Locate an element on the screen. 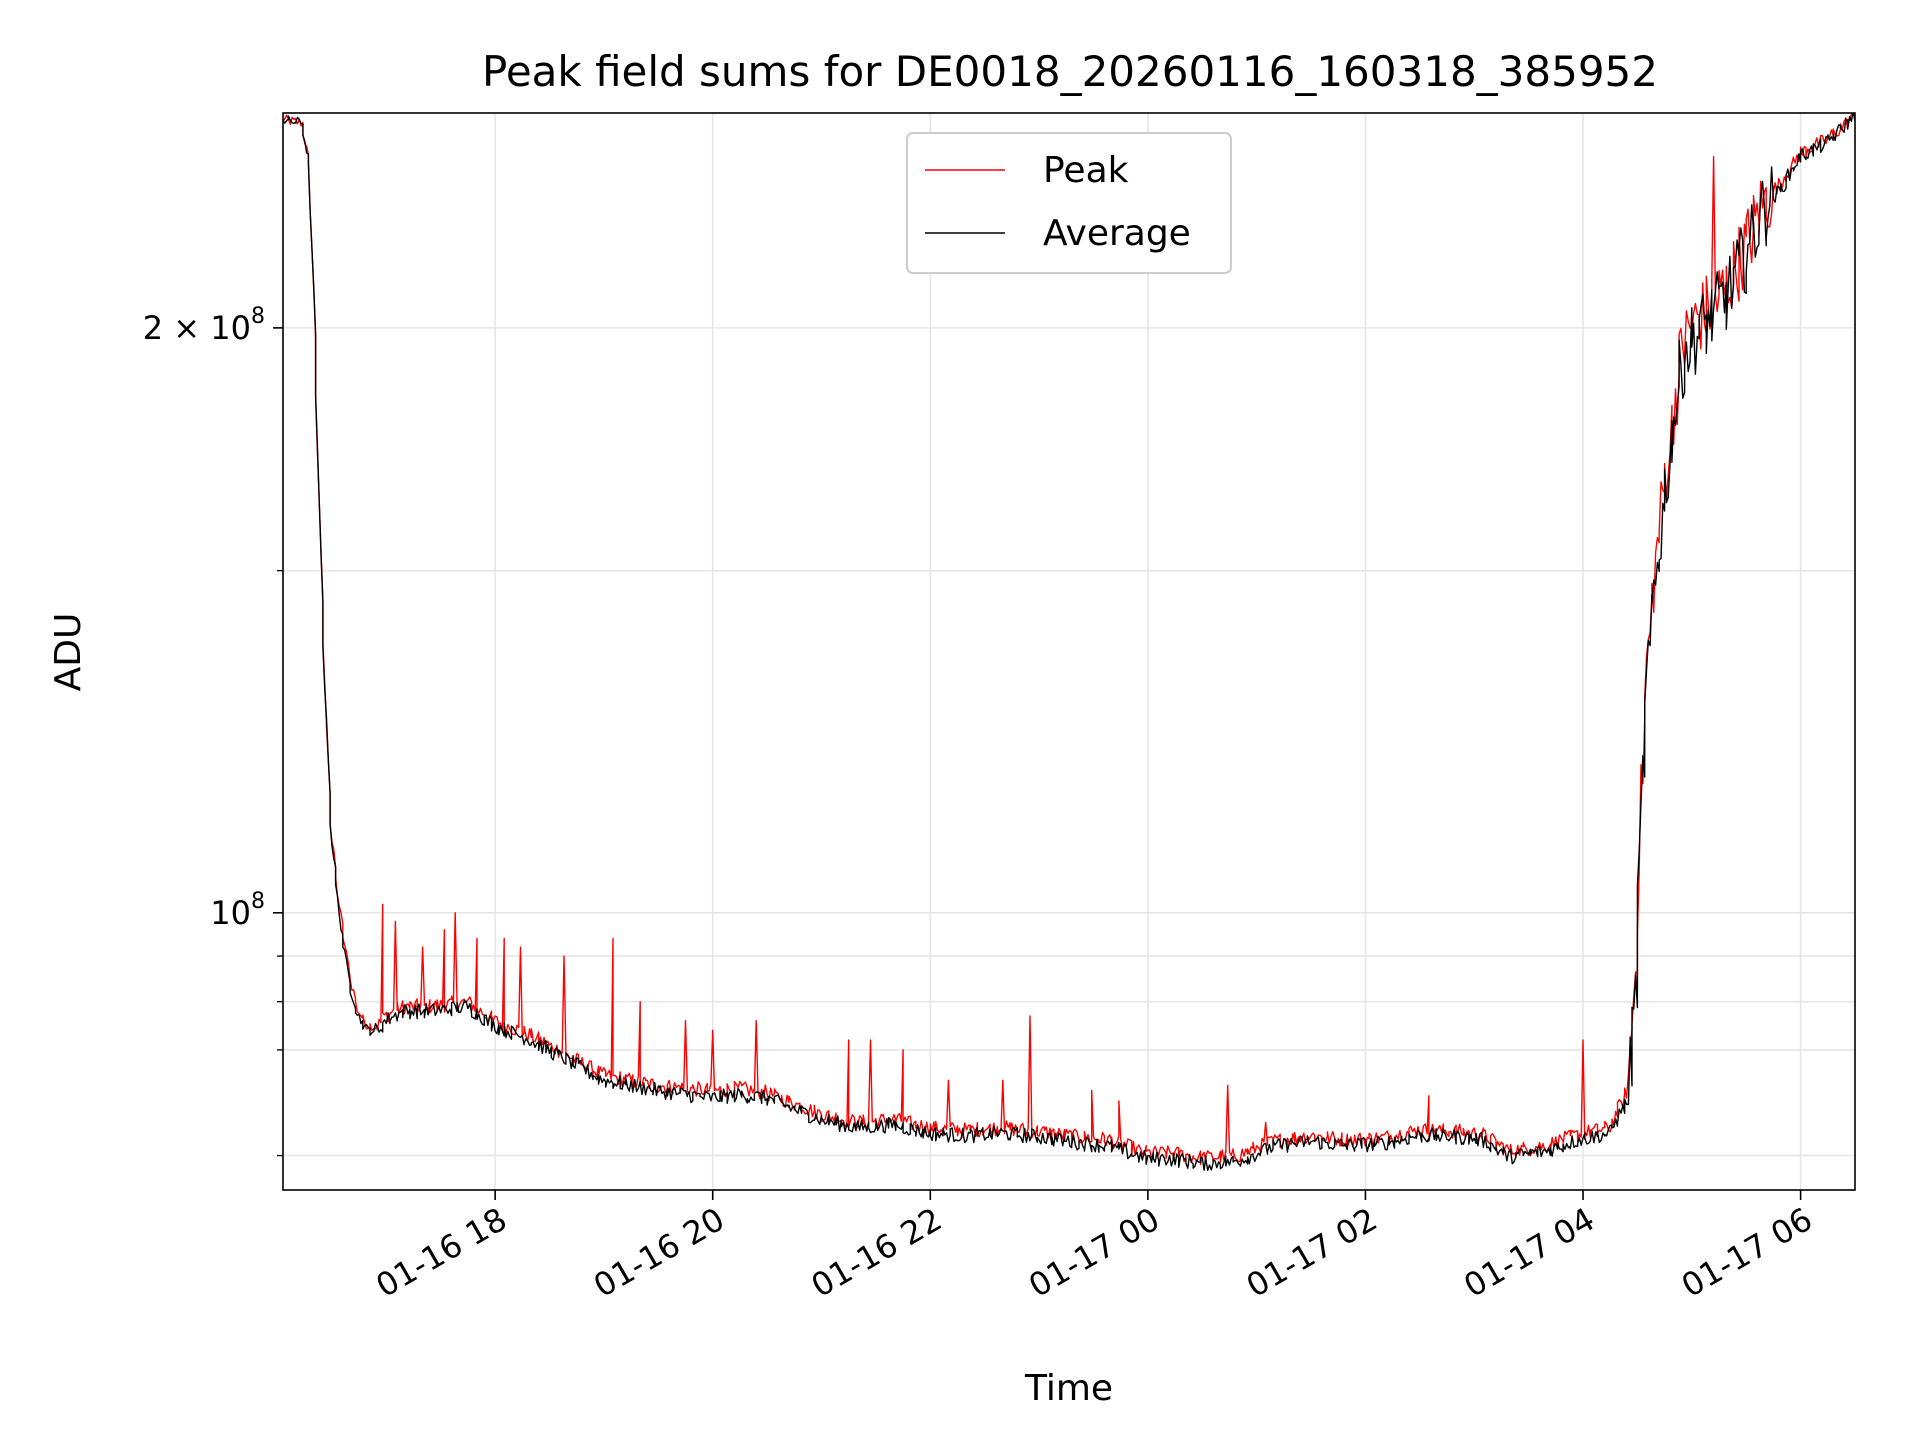 This screenshot has width=1920, height=1440. legend-box is located at coordinates (1069, 203).